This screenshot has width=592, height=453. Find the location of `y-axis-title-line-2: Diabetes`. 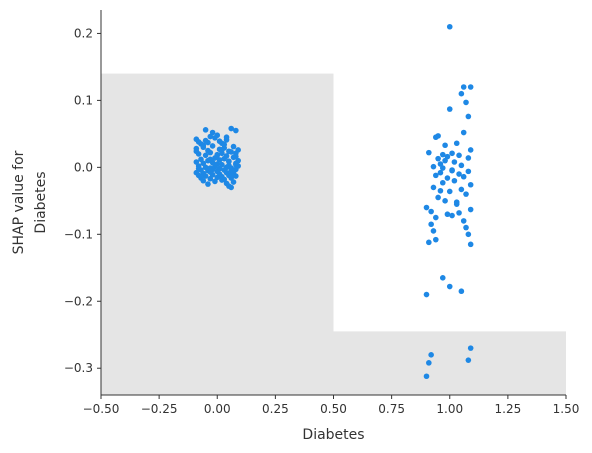

y-axis-title-line-2: Diabetes is located at coordinates (41, 202).